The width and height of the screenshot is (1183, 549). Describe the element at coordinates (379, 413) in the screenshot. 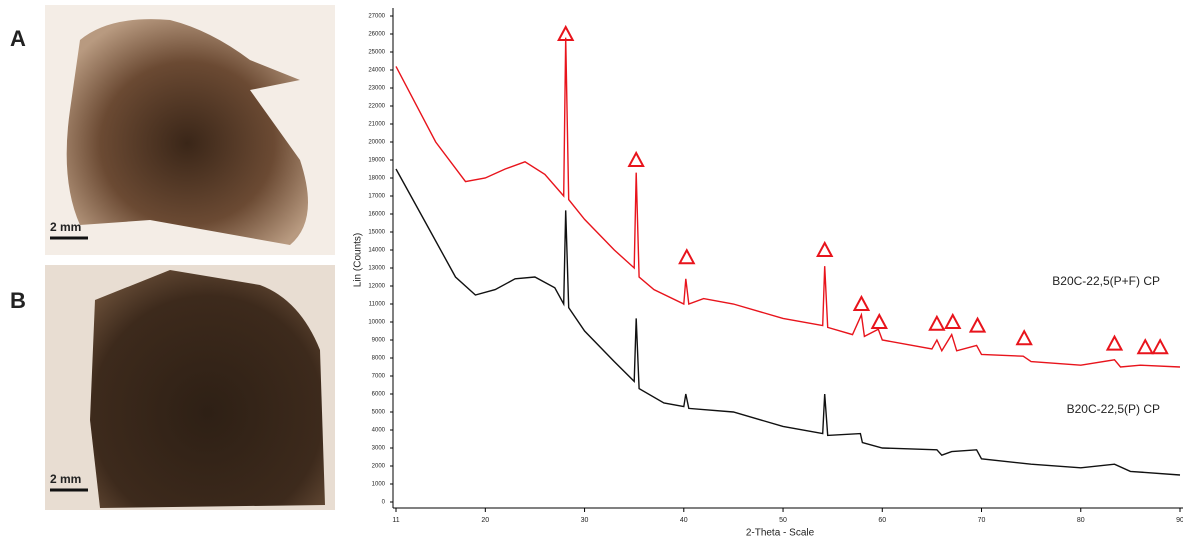

I see `y-tick-label: 5000` at that location.